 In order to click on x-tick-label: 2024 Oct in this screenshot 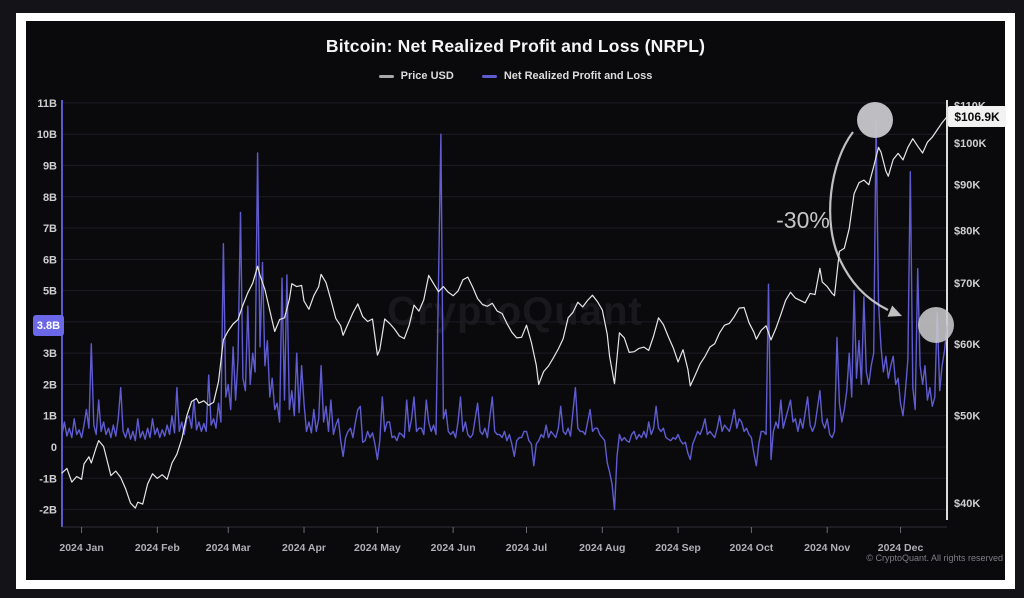, I will do `click(752, 548)`.